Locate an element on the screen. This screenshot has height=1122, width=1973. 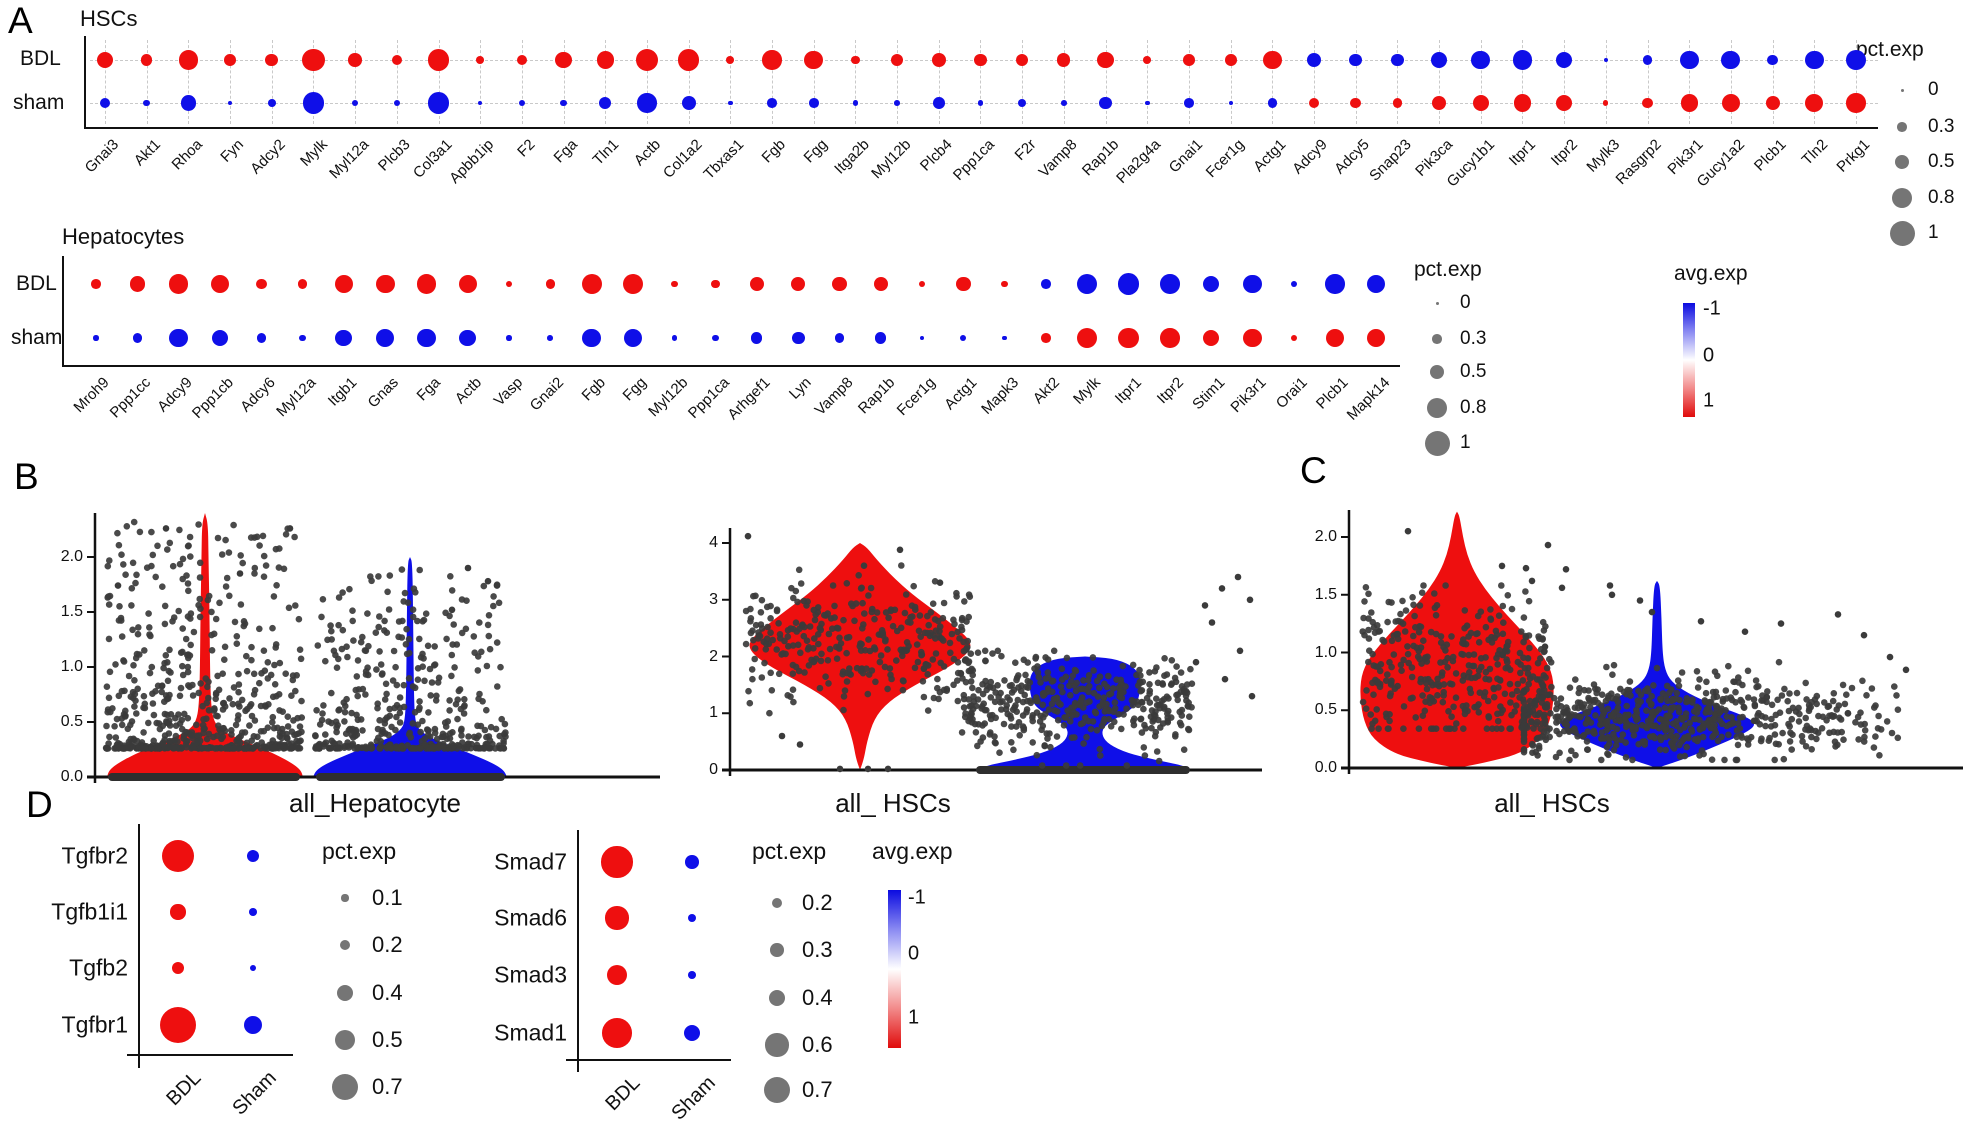
dot-hsc-sham-Akt1 is located at coordinates (146, 103).